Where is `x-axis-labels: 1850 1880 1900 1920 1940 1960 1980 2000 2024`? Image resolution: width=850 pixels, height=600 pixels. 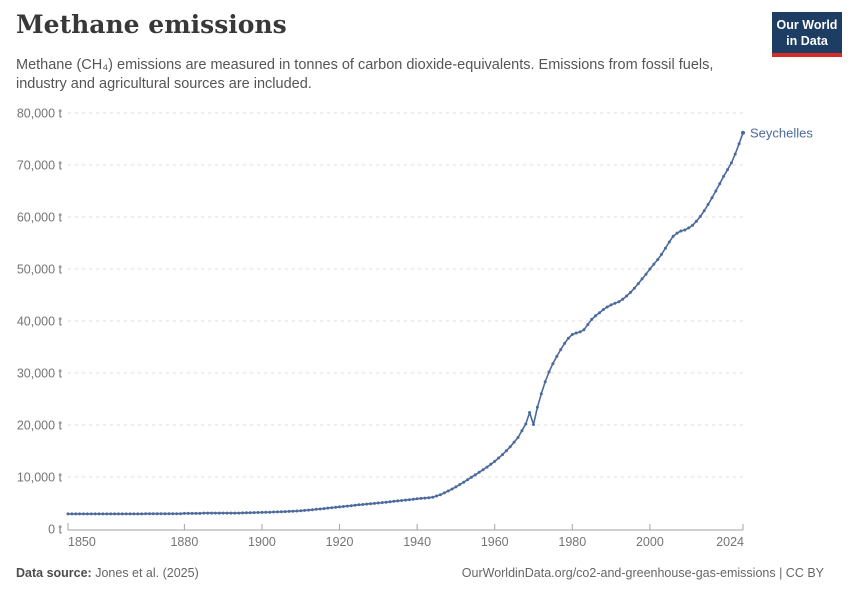 x-axis-labels: 1850 1880 1900 1920 1940 1960 1980 2000 2024 is located at coordinates (406, 542).